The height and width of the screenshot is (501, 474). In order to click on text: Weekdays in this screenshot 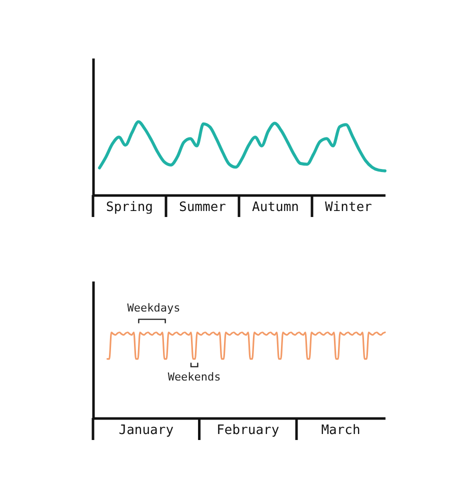, I will do `click(153, 308)`.